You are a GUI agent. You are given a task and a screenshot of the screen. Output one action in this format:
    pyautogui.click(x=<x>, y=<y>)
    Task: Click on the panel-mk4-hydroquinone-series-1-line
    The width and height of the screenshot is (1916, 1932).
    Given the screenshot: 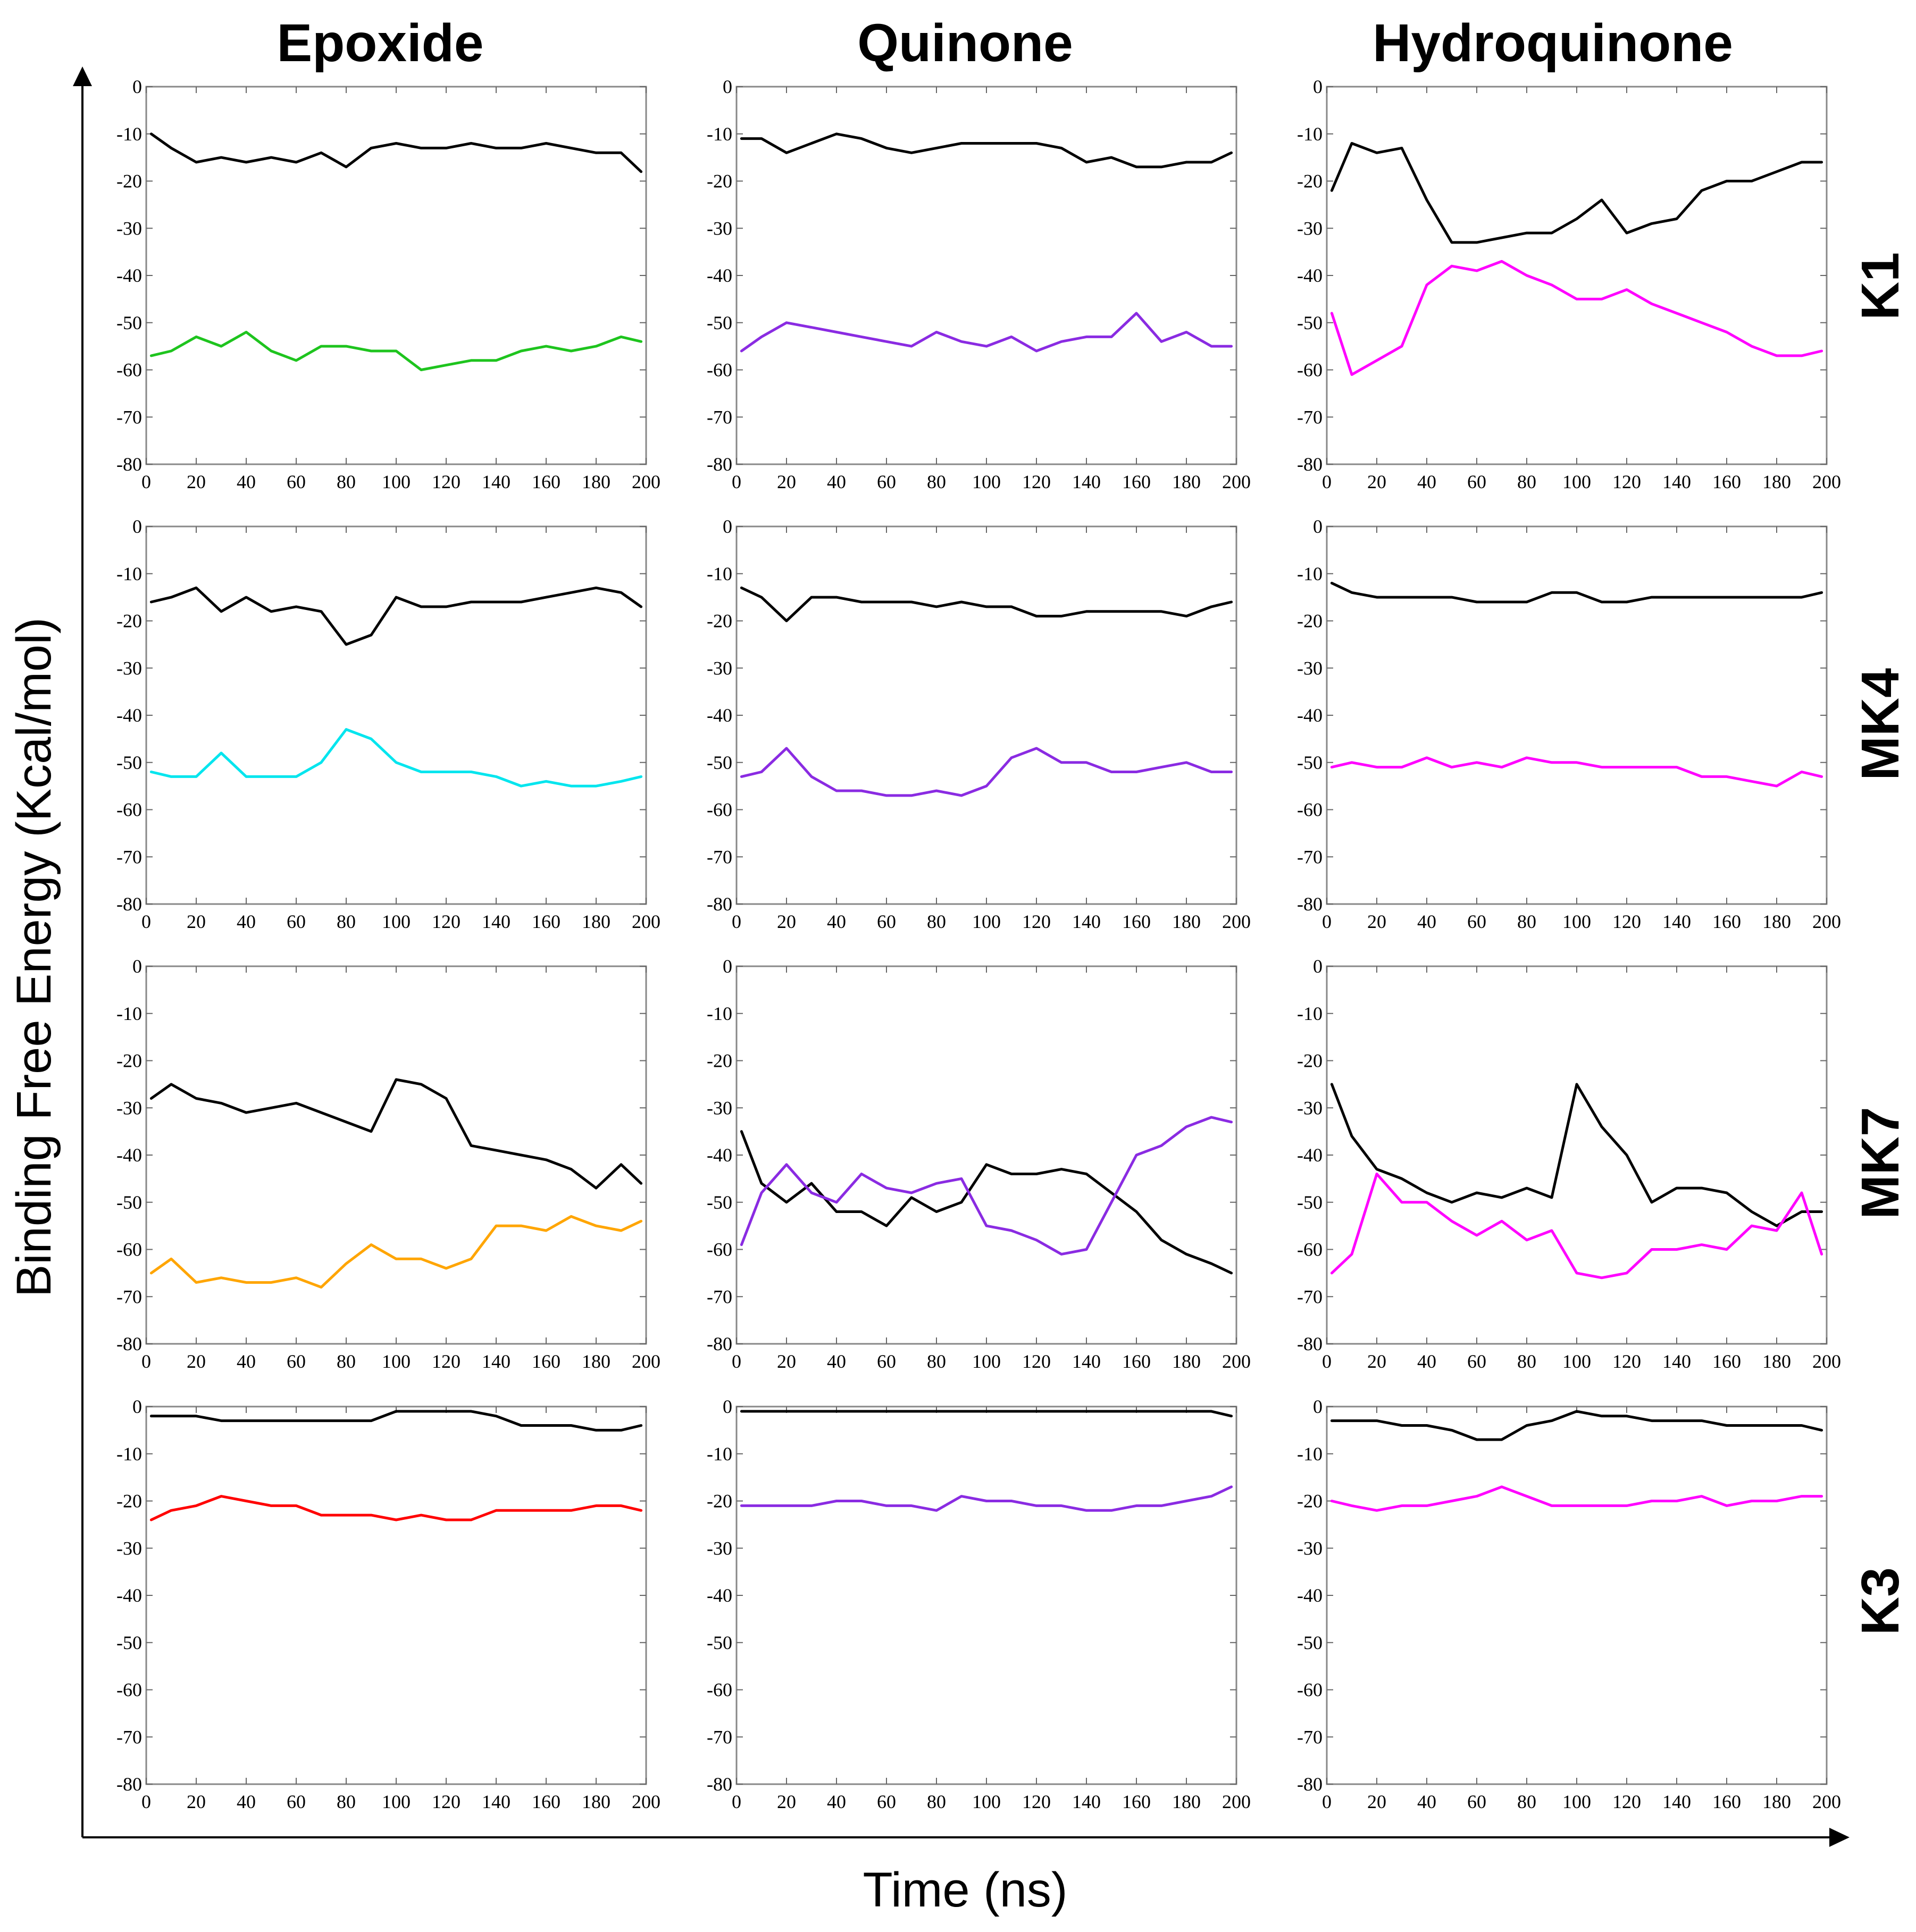 What is the action you would take?
    pyautogui.click(x=1576, y=772)
    